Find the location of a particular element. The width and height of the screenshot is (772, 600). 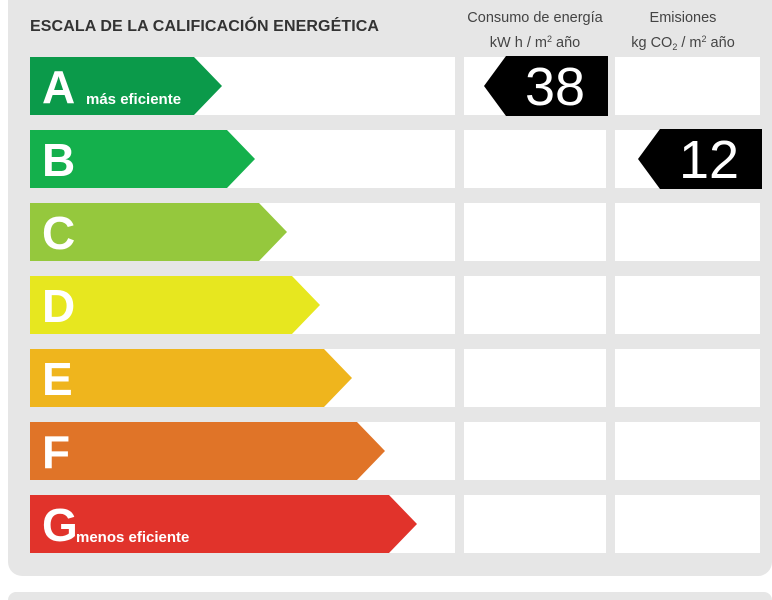

rating-caption-a: más eficiente is located at coordinates (134, 99).